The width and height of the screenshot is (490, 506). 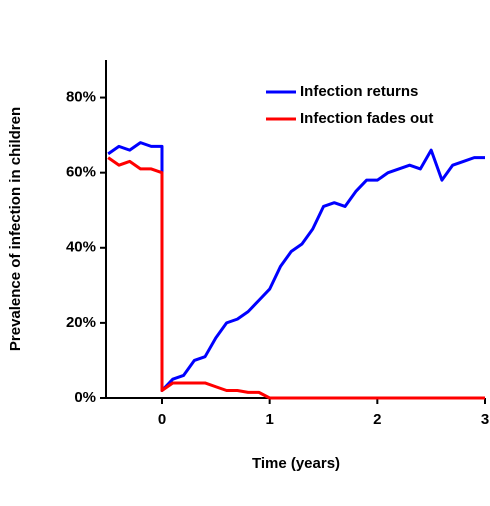 What do you see at coordinates (377, 419) in the screenshot?
I see `x-tick-label: 2` at bounding box center [377, 419].